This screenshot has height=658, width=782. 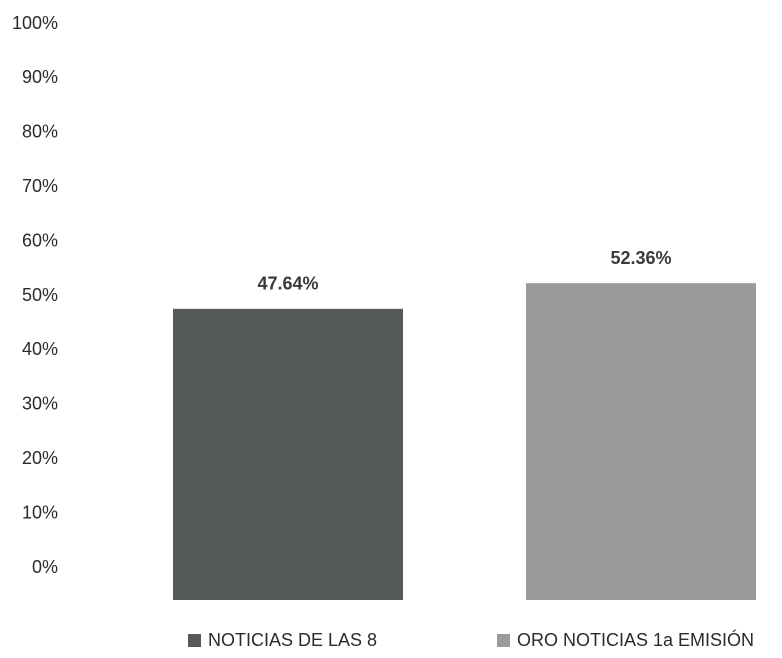 I want to click on legend-item: ORO NOTICIAS 1a EMISIÓN, so click(x=625, y=639).